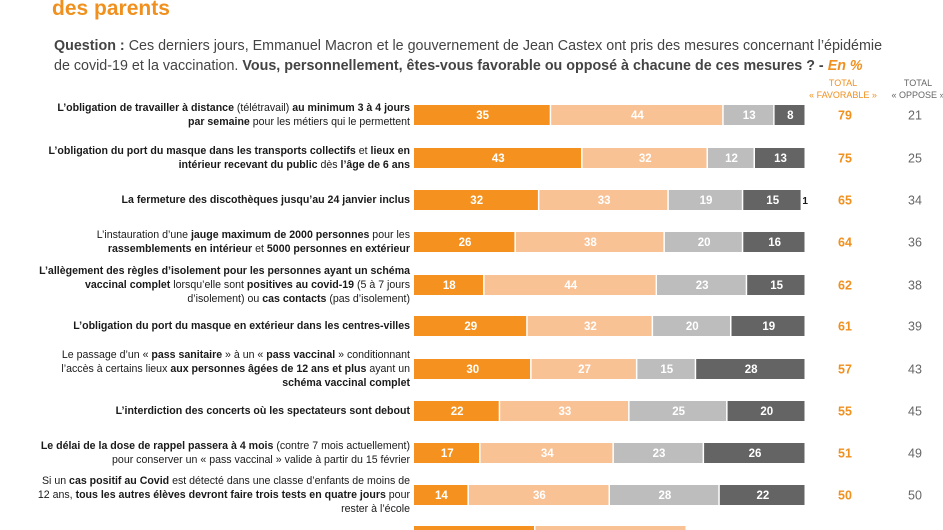 This screenshot has height=530, width=943. I want to click on unit-label: En %, so click(845, 65).